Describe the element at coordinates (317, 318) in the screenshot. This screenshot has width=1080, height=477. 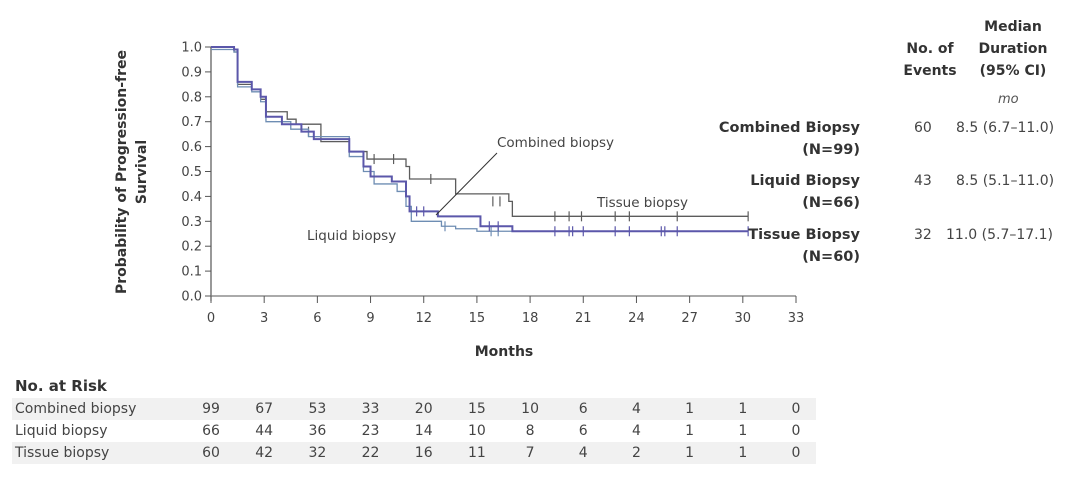
I see `x-tick-label: 6` at that location.